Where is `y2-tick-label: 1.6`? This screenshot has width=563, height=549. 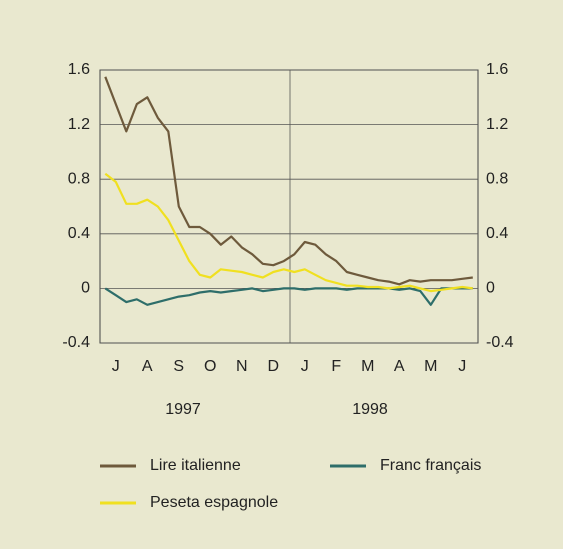
y2-tick-label: 1.6 is located at coordinates (497, 69).